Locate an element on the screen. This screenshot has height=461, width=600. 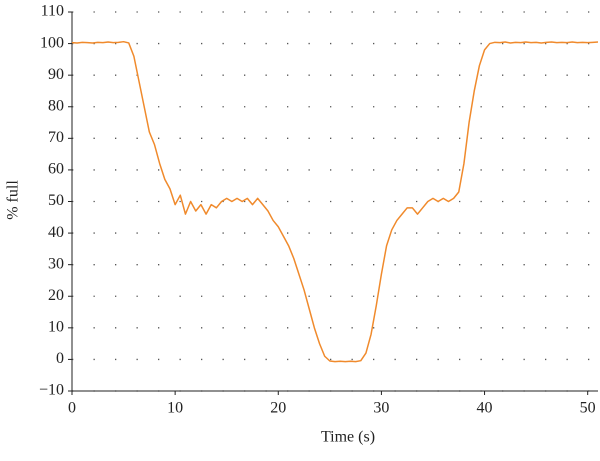
y-tick-label: 50 is located at coordinates (56, 200).